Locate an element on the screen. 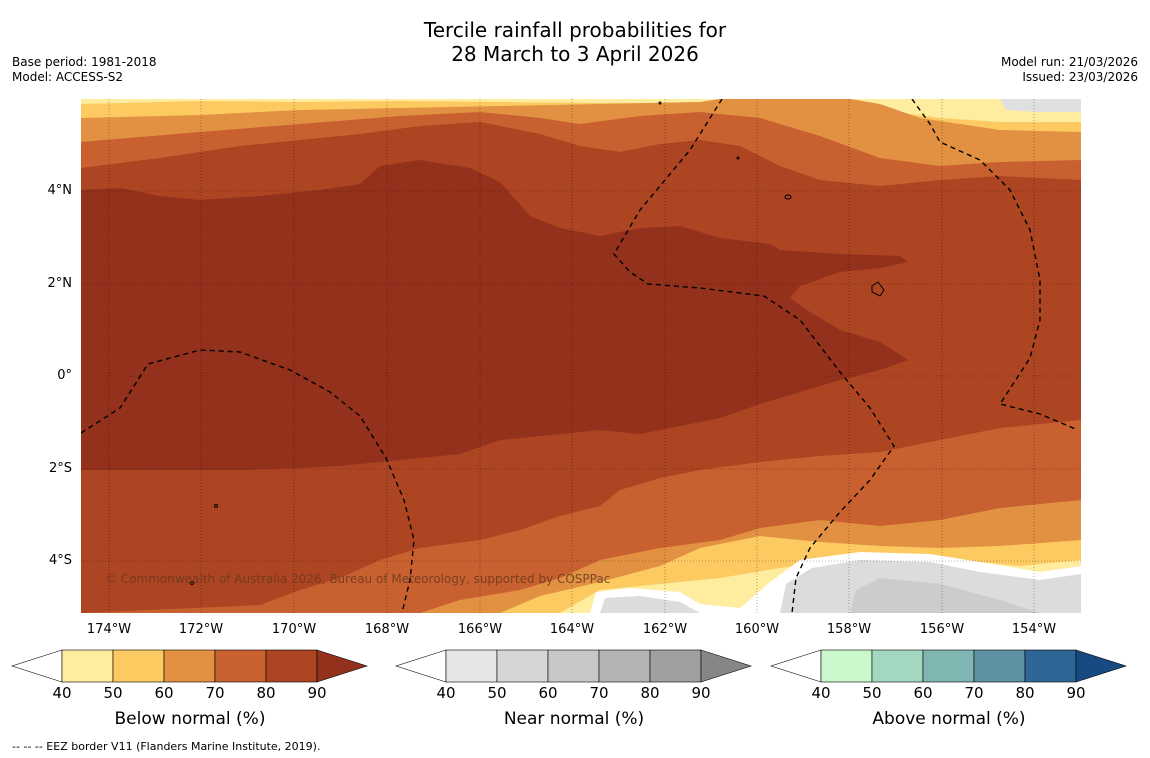  lon-label: 164°W is located at coordinates (572, 629).